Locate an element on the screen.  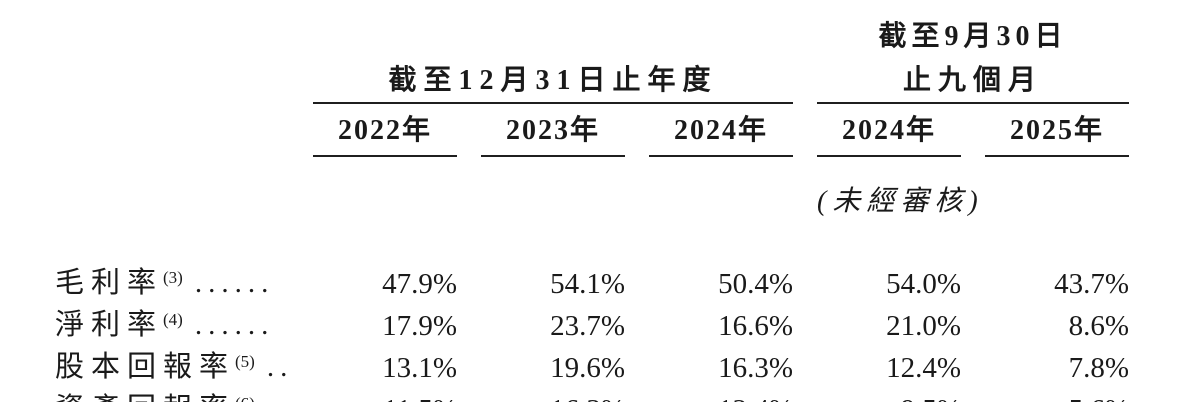
row-label-text: 資產回報率 is located at coordinates (145, 397).